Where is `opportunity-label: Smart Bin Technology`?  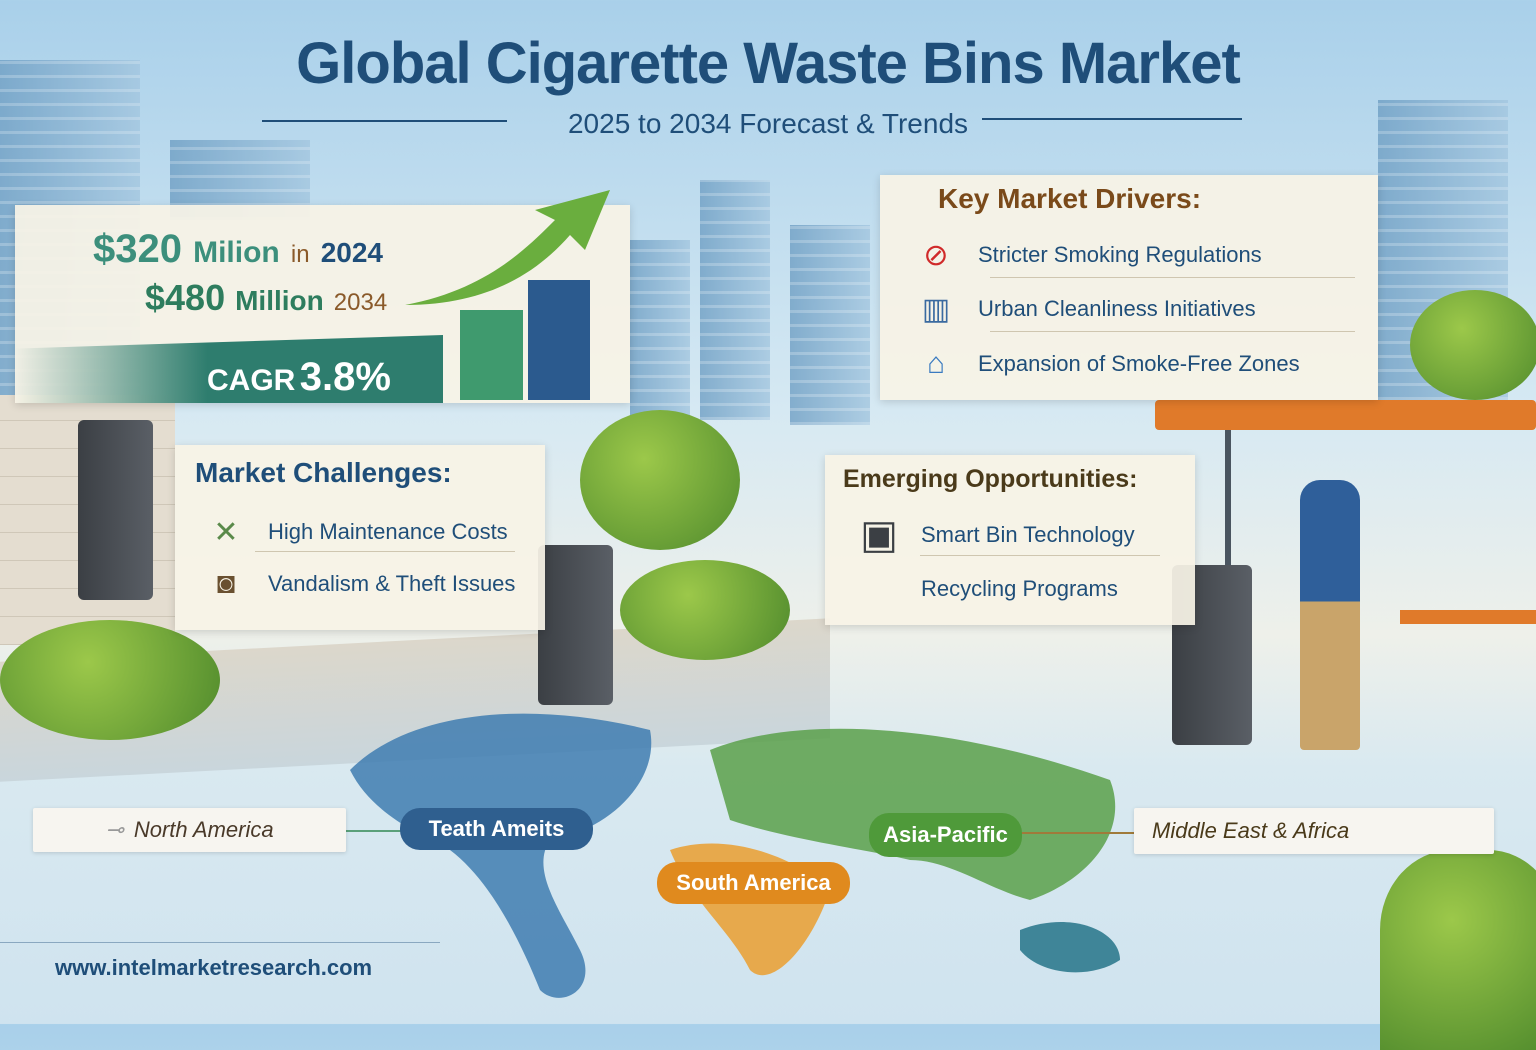 opportunity-label: Smart Bin Technology is located at coordinates (1028, 534).